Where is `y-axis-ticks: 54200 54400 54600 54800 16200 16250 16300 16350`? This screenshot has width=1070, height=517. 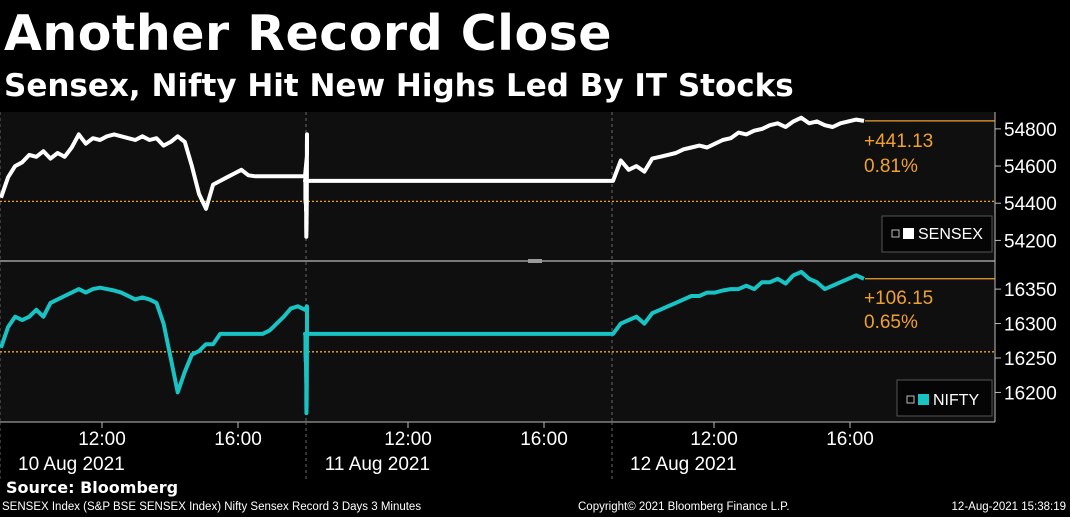
y-axis-ticks: 54200 54400 54600 54800 16200 16250 16300 16350 is located at coordinates (1026, 262).